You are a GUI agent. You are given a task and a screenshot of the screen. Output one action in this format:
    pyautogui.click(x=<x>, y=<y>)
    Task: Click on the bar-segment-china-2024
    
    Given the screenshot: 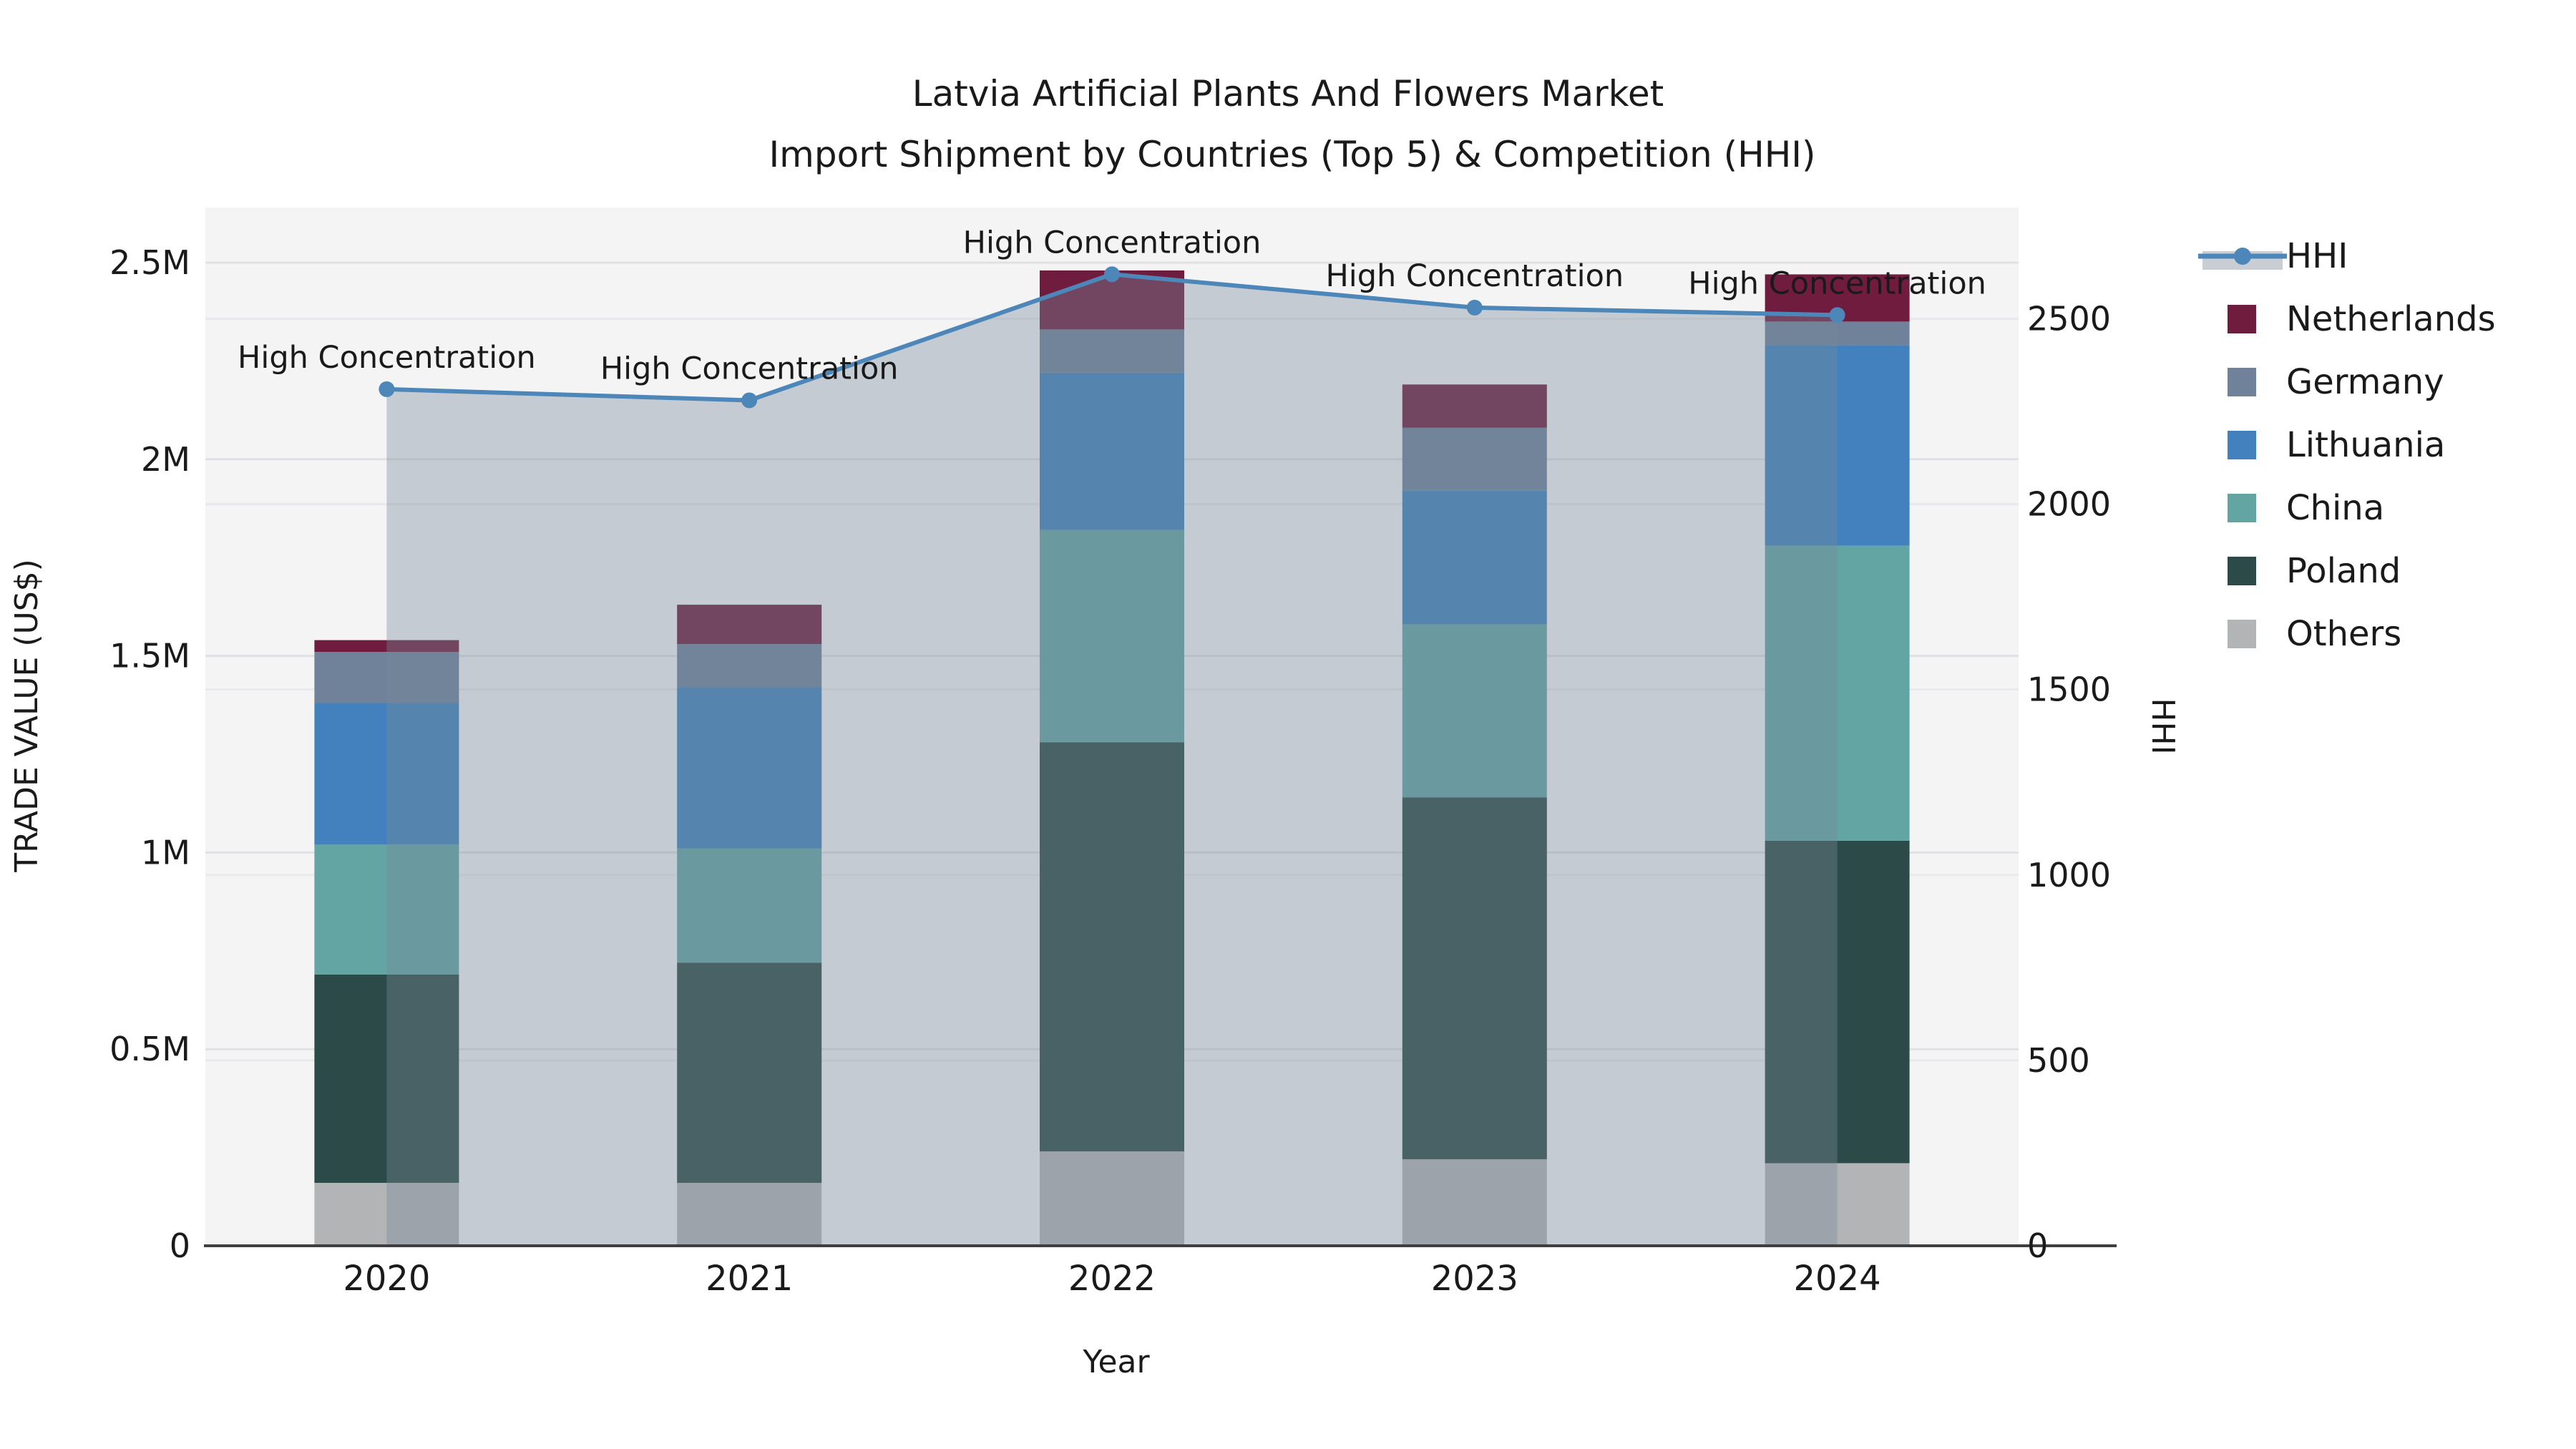 What is the action you would take?
    pyautogui.click(x=1837, y=693)
    